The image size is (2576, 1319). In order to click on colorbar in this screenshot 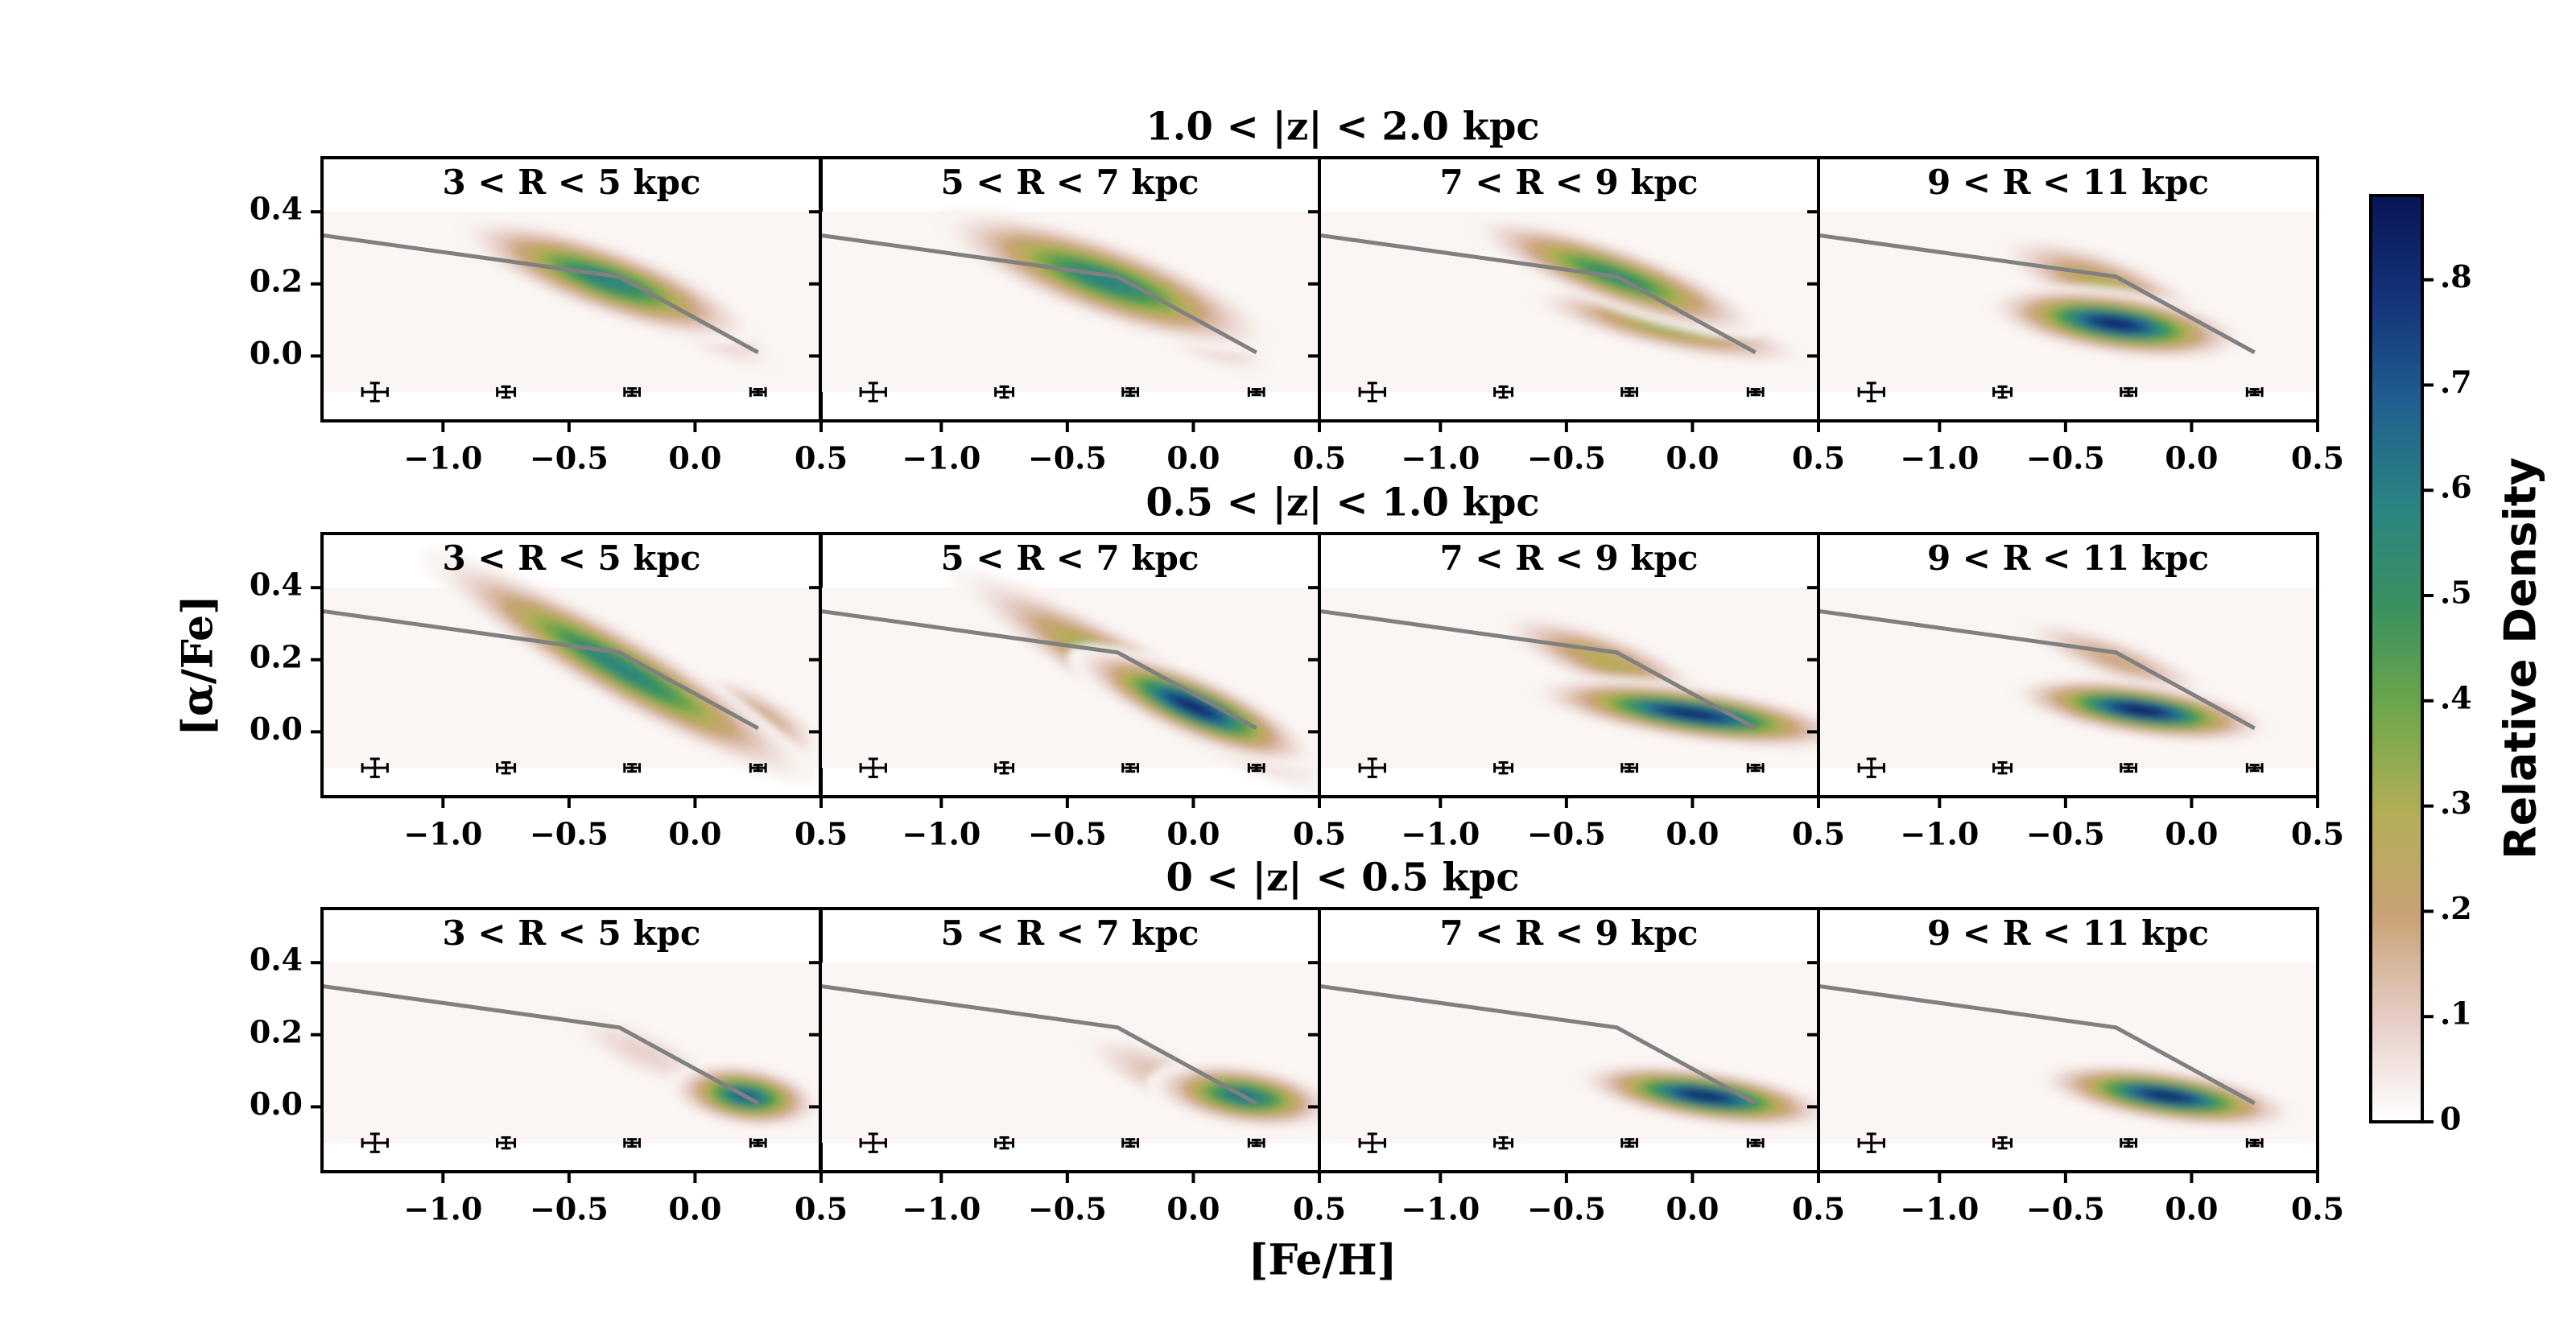, I will do `click(2396, 658)`.